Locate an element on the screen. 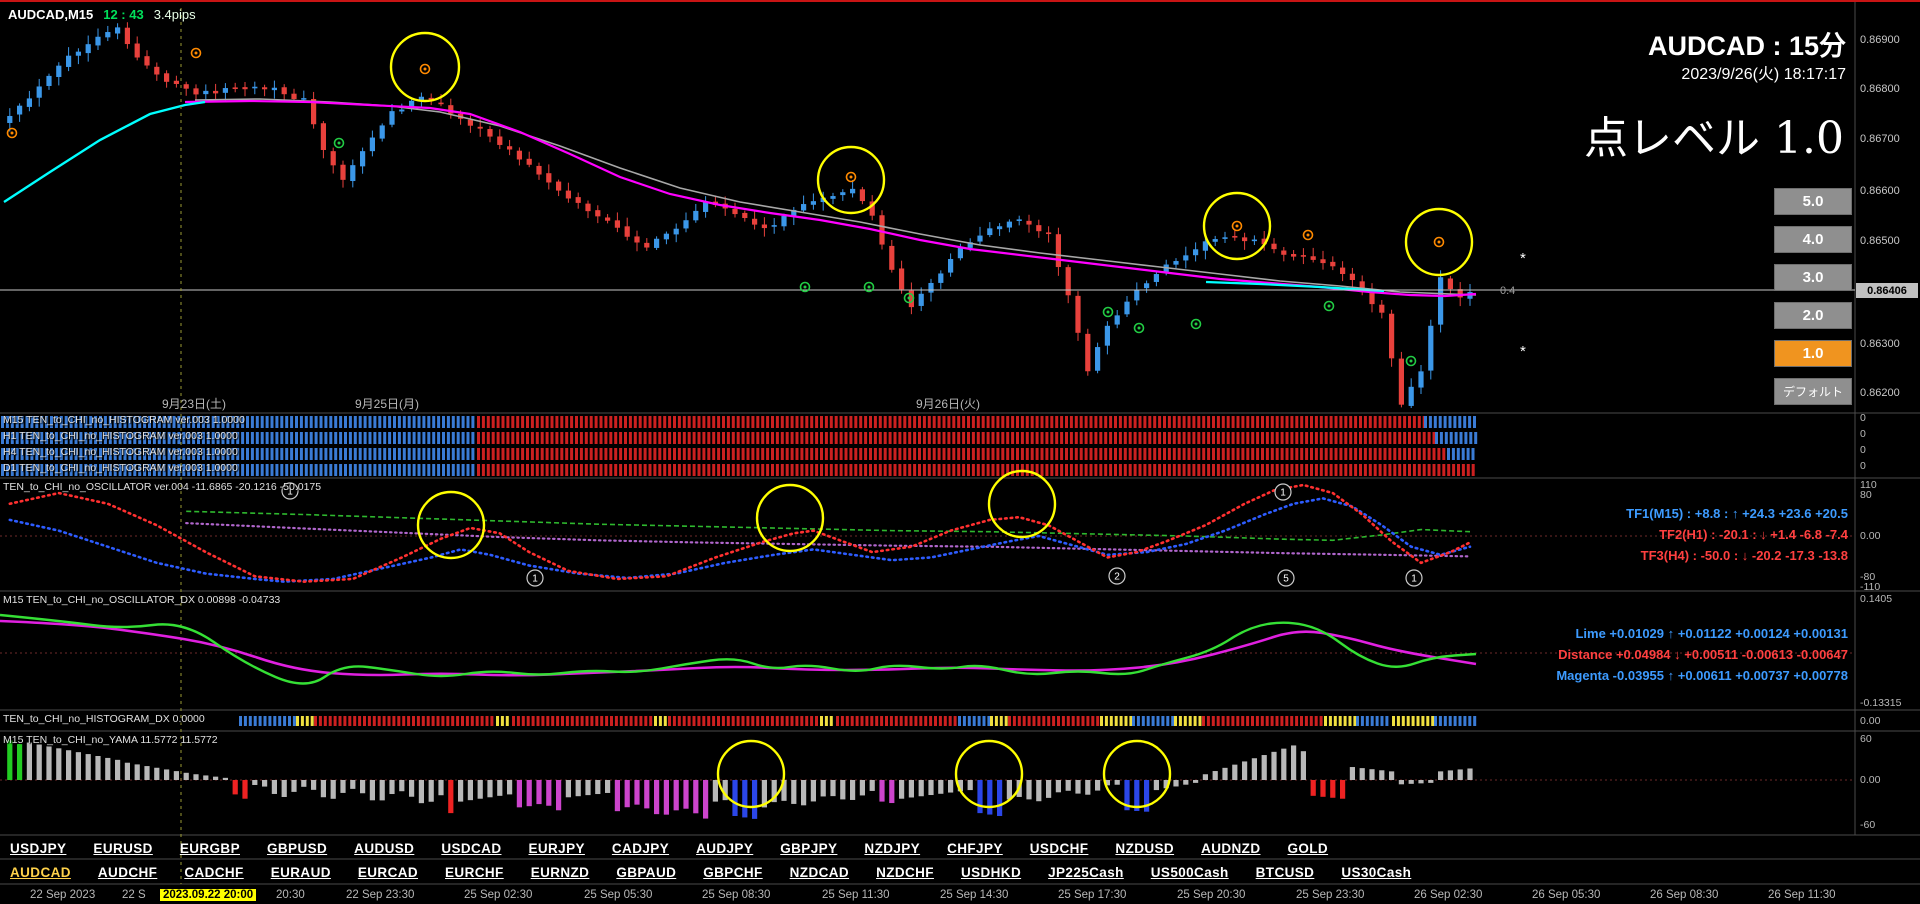  right-axis-tick: -60 is located at coordinates (1868, 825).